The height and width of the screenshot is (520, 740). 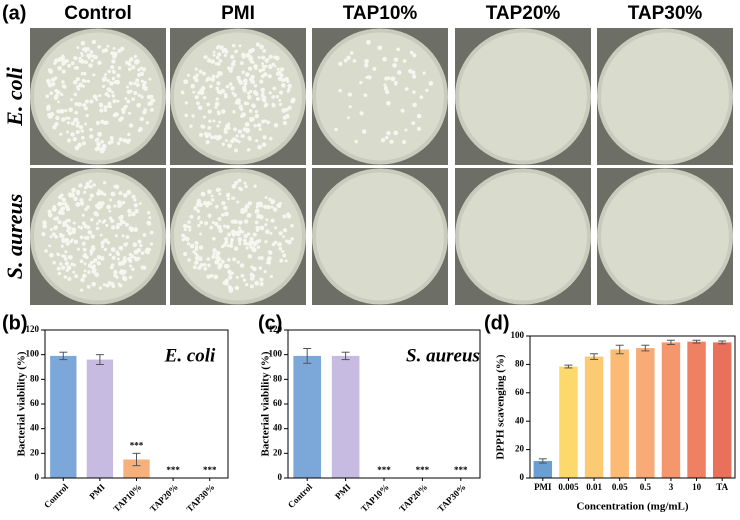 What do you see at coordinates (413, 498) in the screenshot?
I see `x-tick-label: TAP20%` at bounding box center [413, 498].